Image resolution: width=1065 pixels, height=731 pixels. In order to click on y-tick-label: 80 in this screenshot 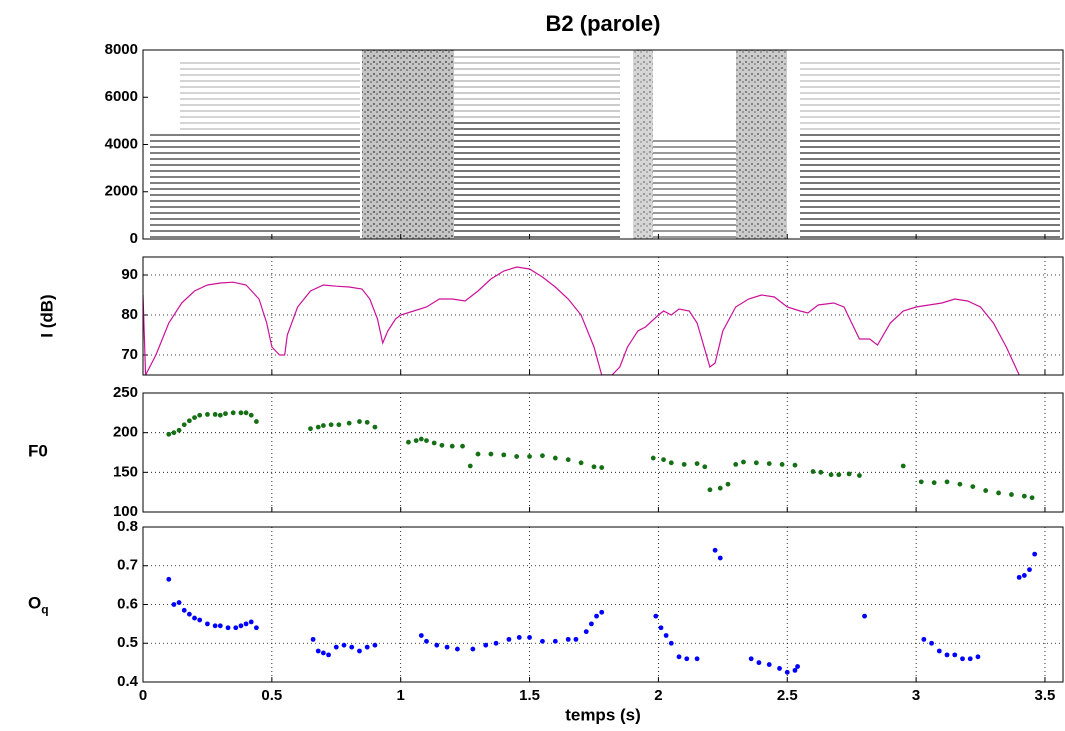, I will do `click(129, 314)`.